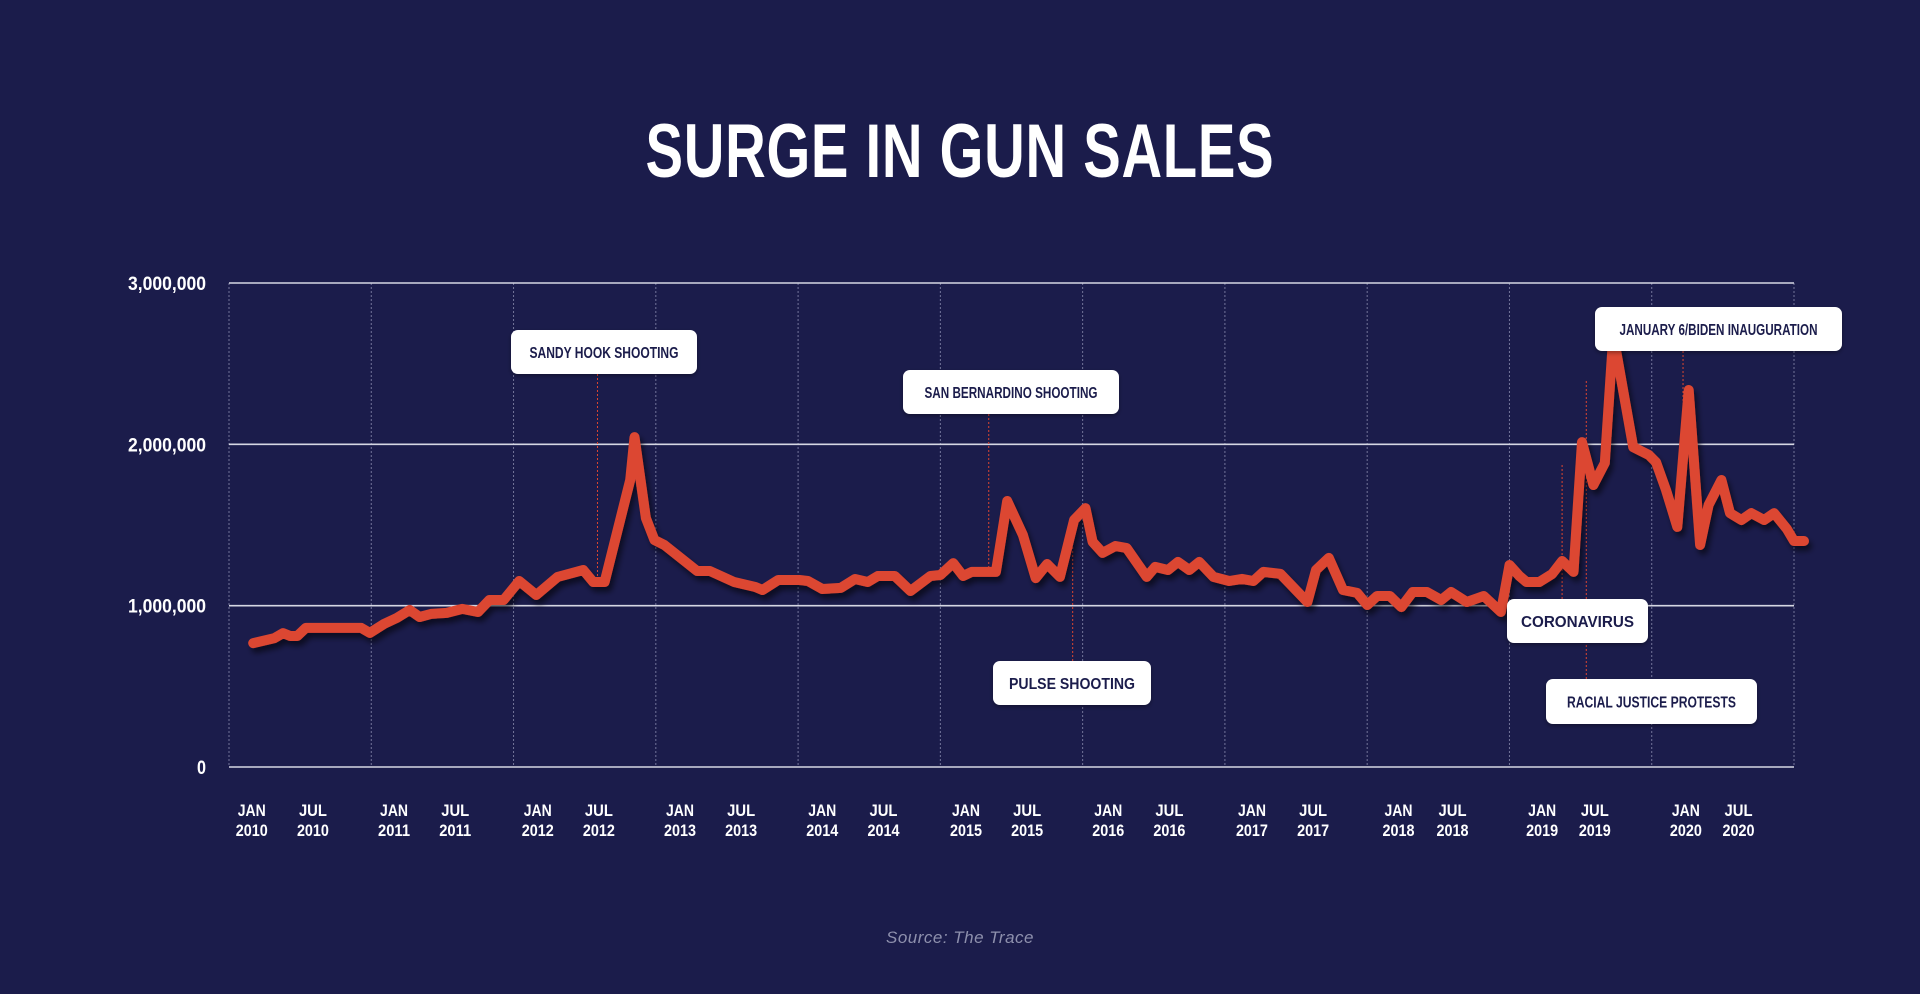  Describe the element at coordinates (167, 607) in the screenshot. I see `y-tick-label: 1,000,000` at that location.